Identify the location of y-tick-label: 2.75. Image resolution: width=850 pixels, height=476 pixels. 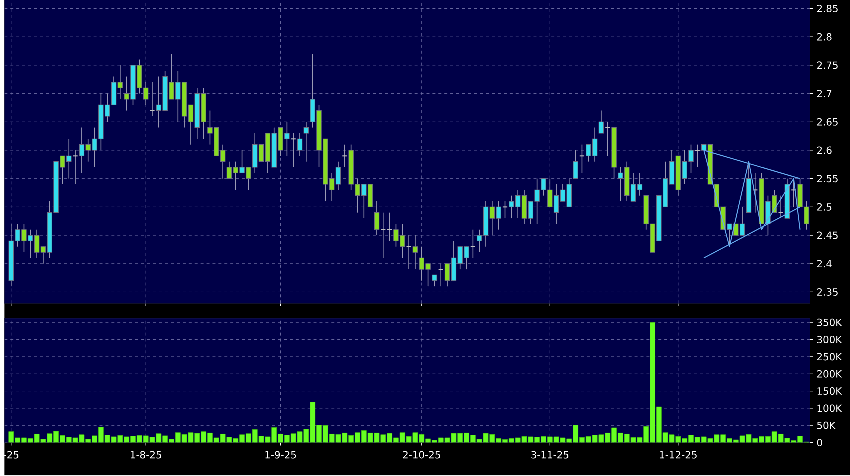
(827, 66).